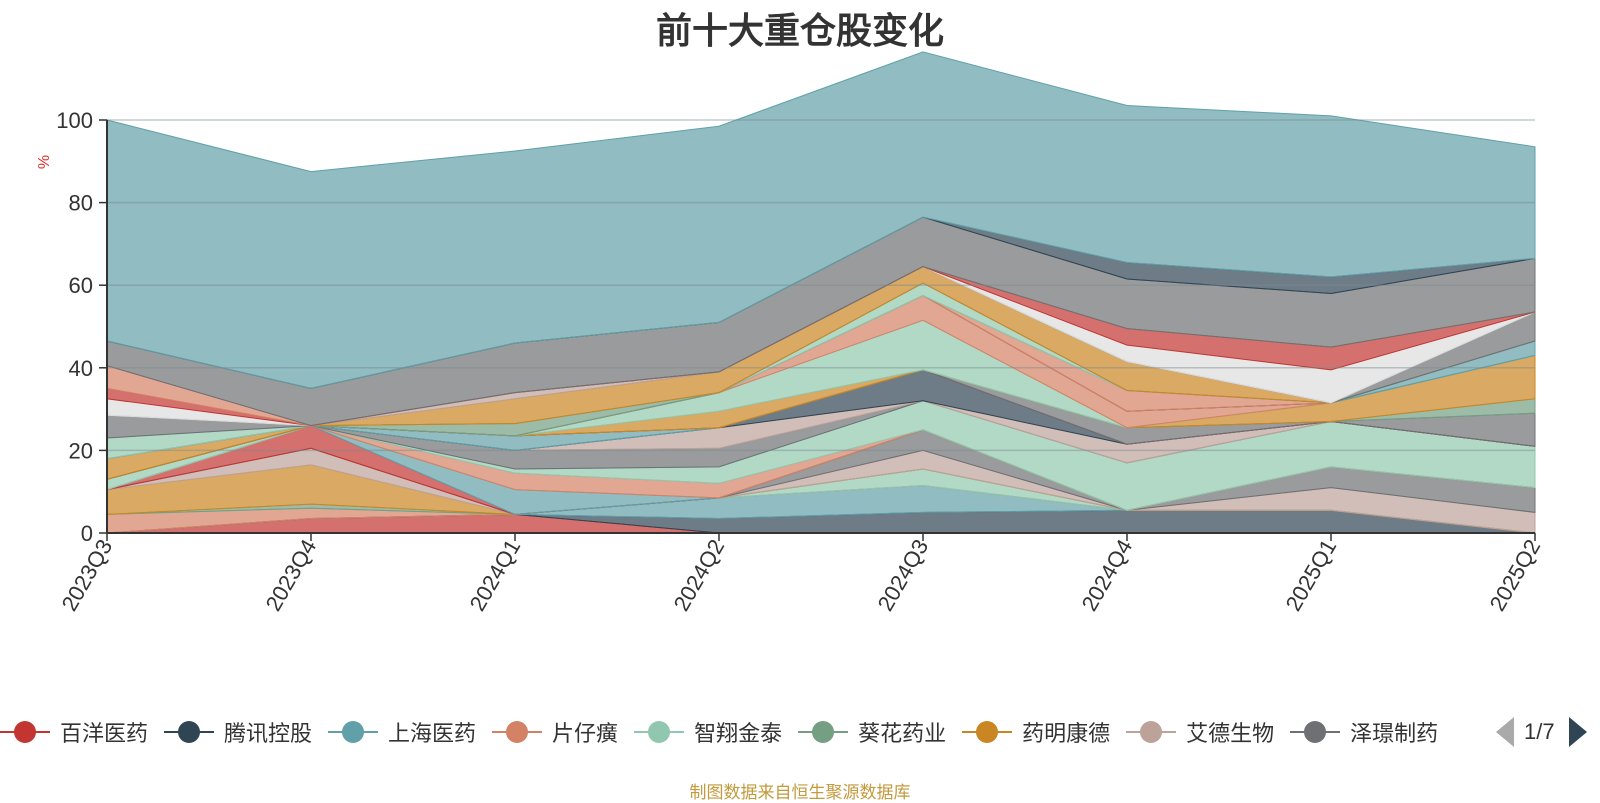 The image size is (1600, 803). I want to click on chart-title: 前十大重仓股变化, so click(799, 30).